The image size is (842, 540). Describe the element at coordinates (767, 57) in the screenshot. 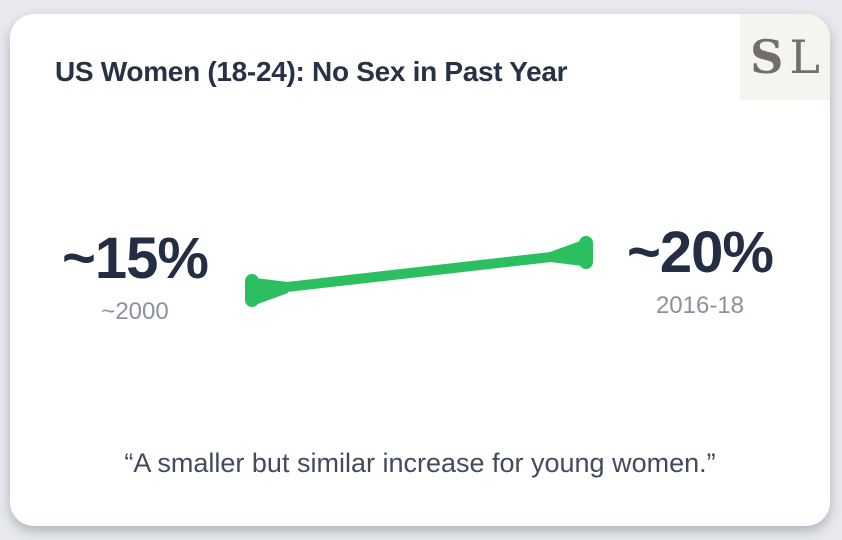

I see `brand-logo-letter-s: S` at that location.